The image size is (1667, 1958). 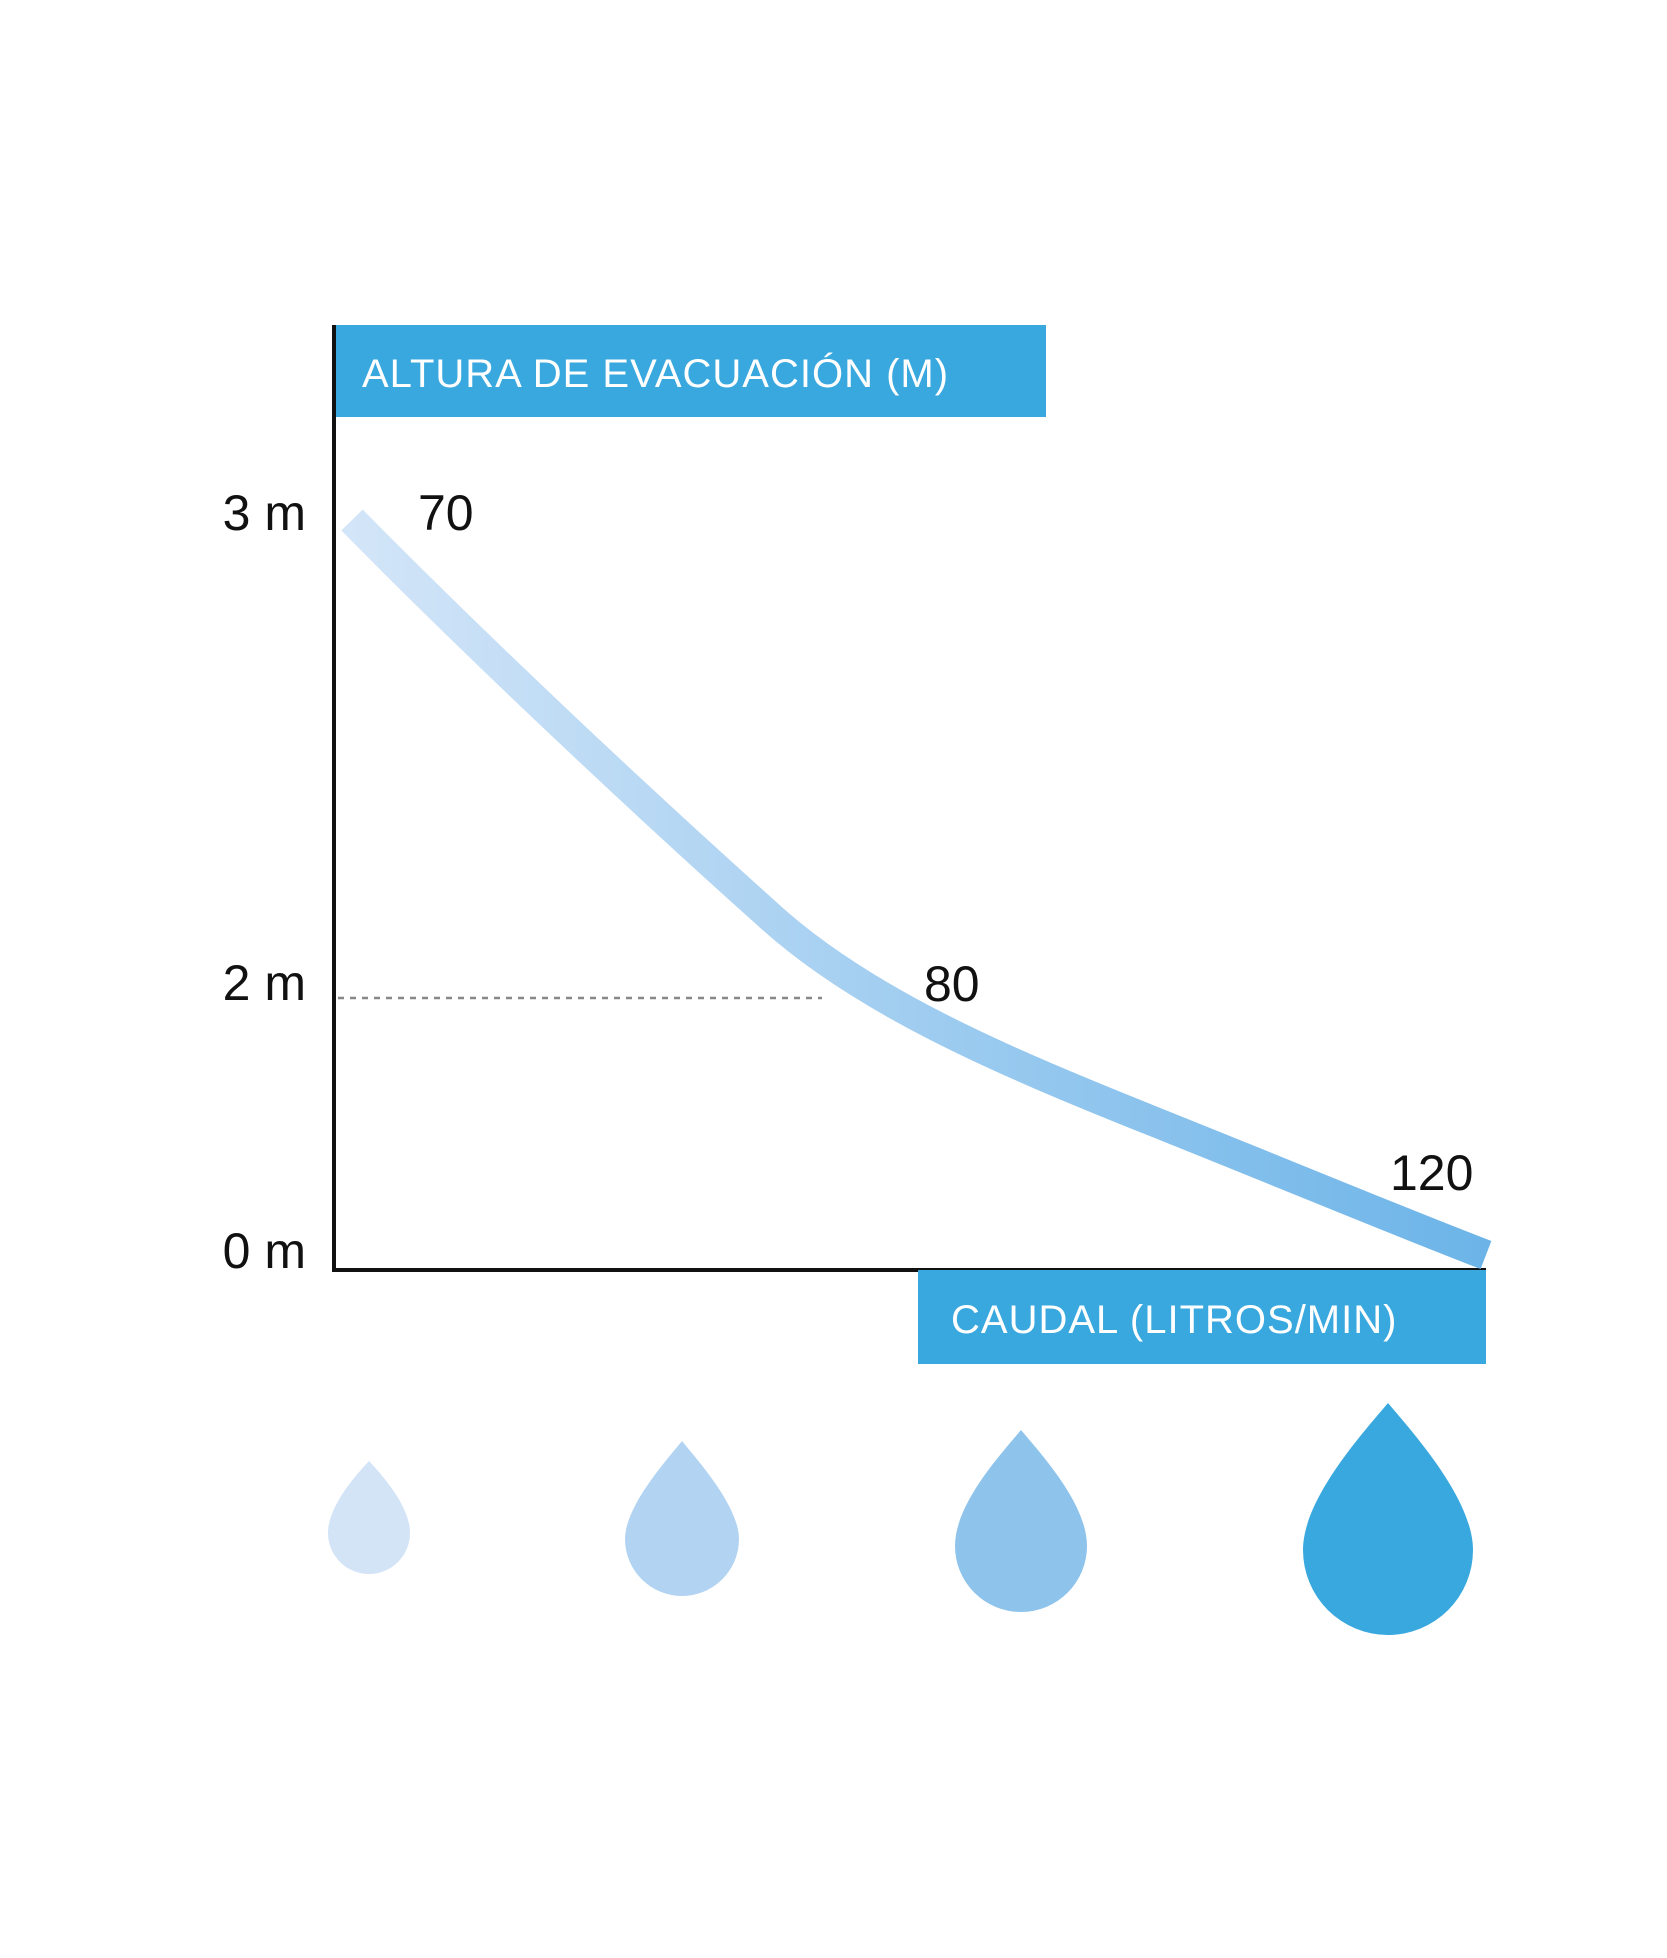 I want to click on y-tick-label: 0 m, so click(x=264, y=1251).